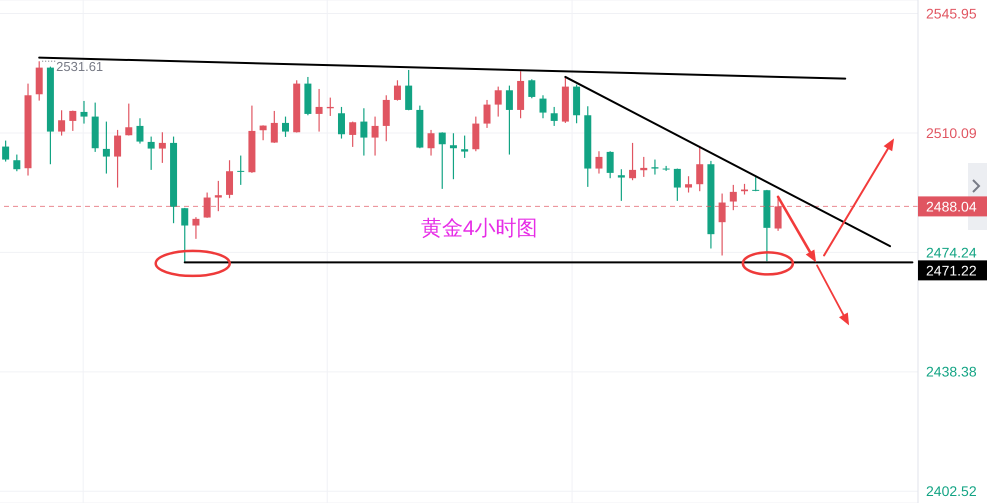  What do you see at coordinates (951, 491) in the screenshot?
I see `y-tick-label: 2402.52` at bounding box center [951, 491].